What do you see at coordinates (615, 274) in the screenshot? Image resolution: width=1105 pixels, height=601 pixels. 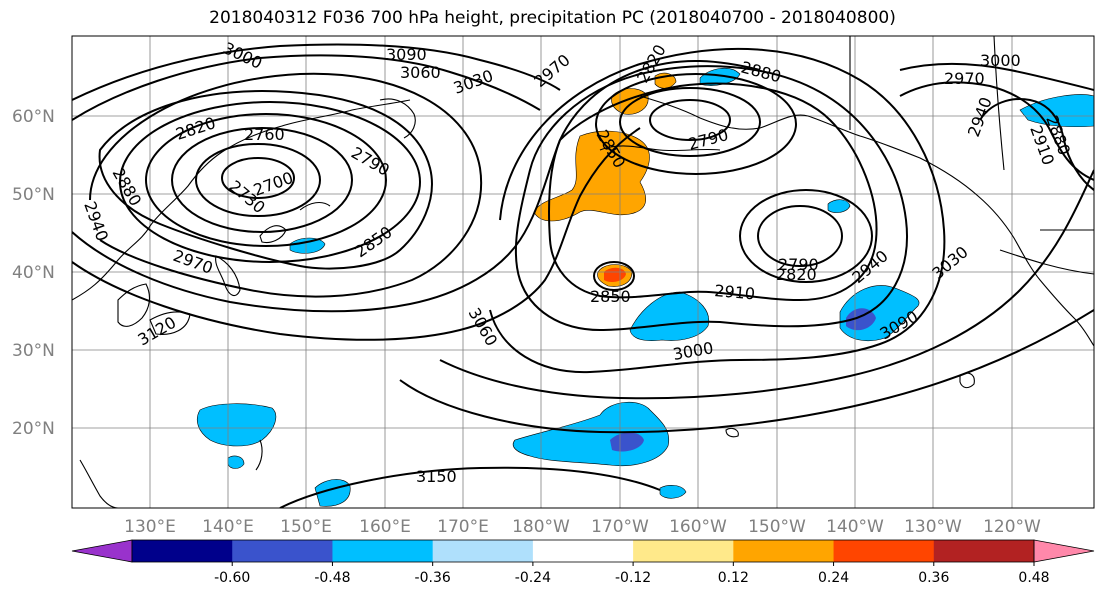 I see `precip-strong-positive` at bounding box center [615, 274].